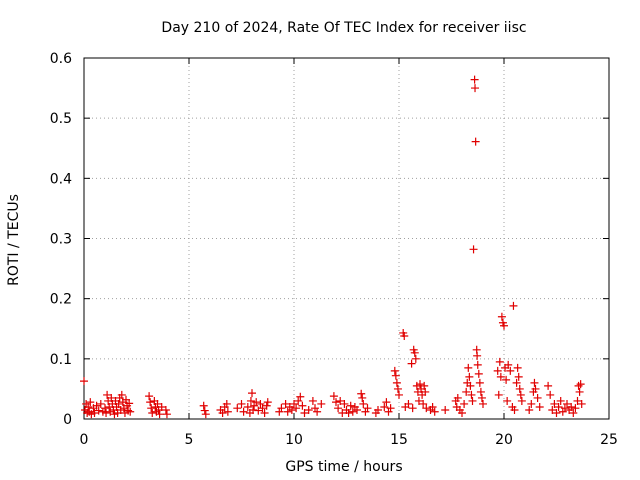 Image resolution: width=640 pixels, height=480 pixels. What do you see at coordinates (61, 240) in the screenshot?
I see `y-tick-label: 0.3` at bounding box center [61, 240].